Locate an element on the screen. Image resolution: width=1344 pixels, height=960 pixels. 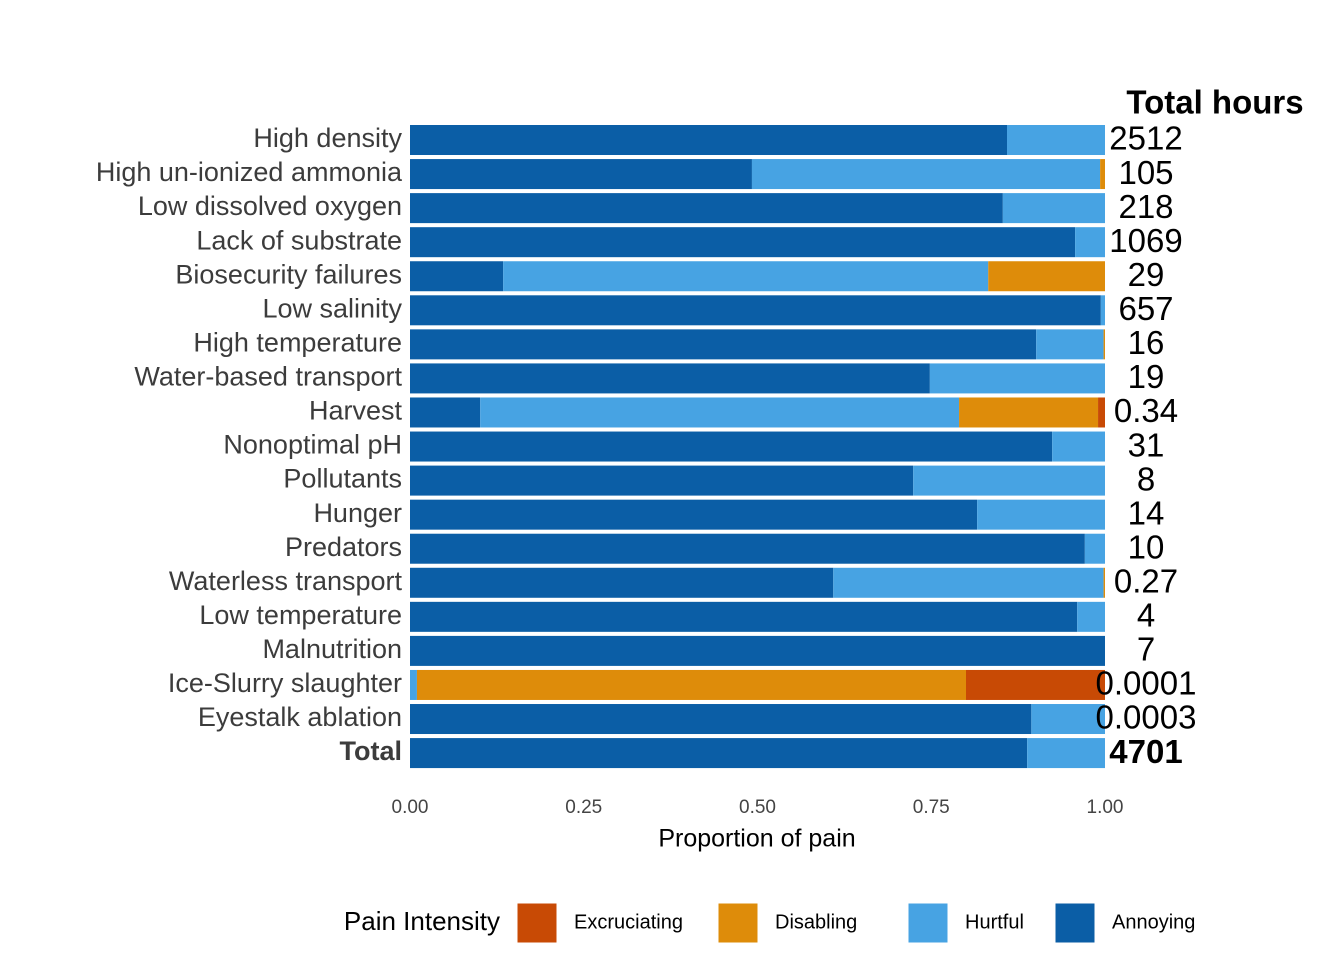
total-hours-label: 105 is located at coordinates (1145, 172).